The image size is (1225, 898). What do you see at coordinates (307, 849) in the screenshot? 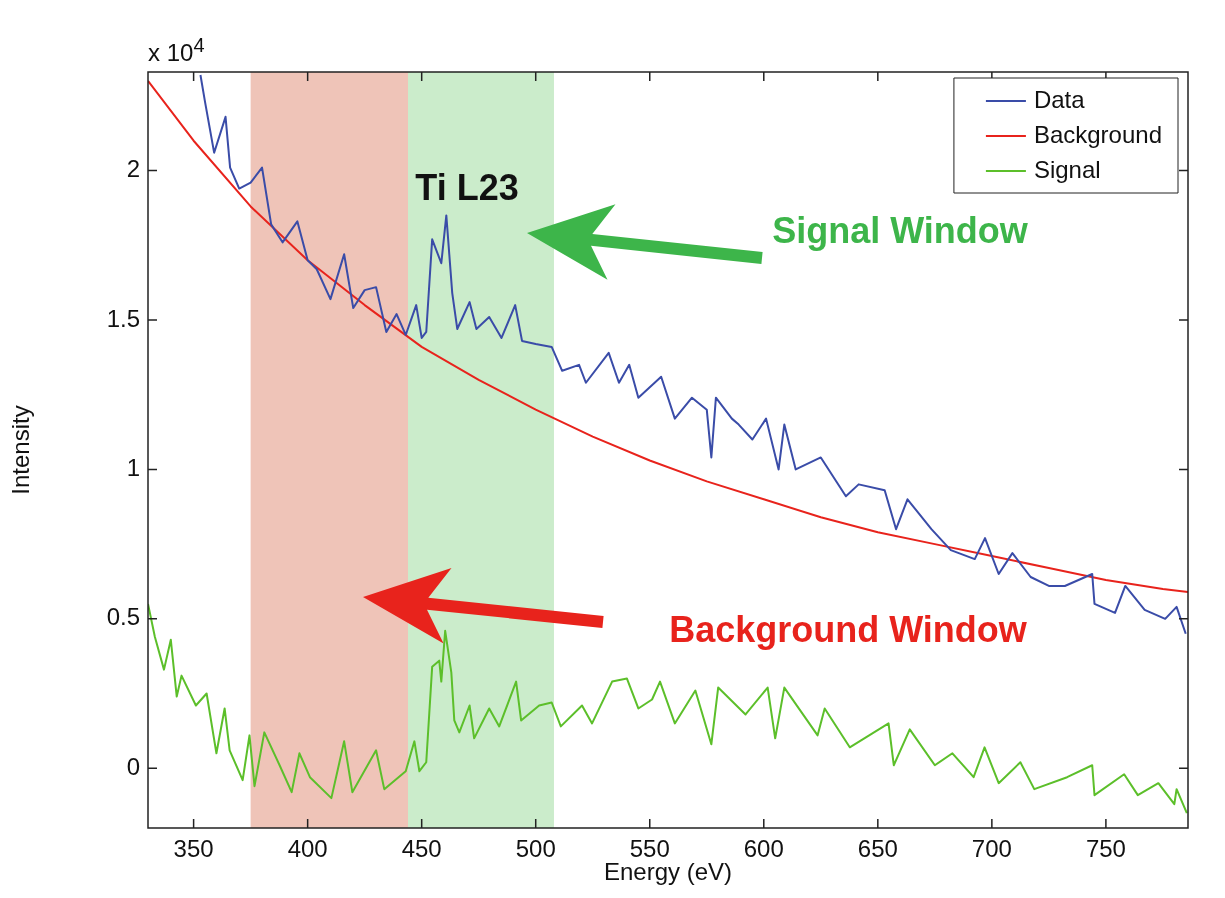
I see `x-tick-label: 400` at bounding box center [307, 849].